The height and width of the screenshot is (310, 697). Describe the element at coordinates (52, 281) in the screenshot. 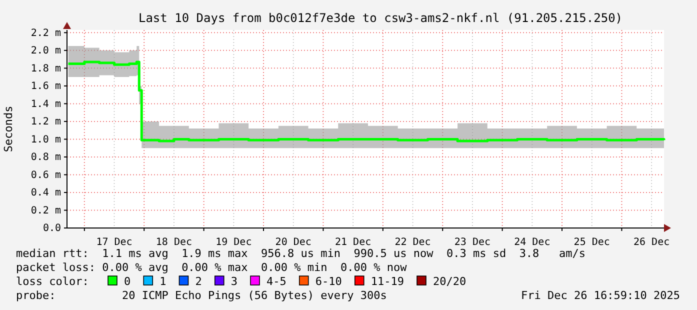

I see `legend-title: loss color:` at that location.